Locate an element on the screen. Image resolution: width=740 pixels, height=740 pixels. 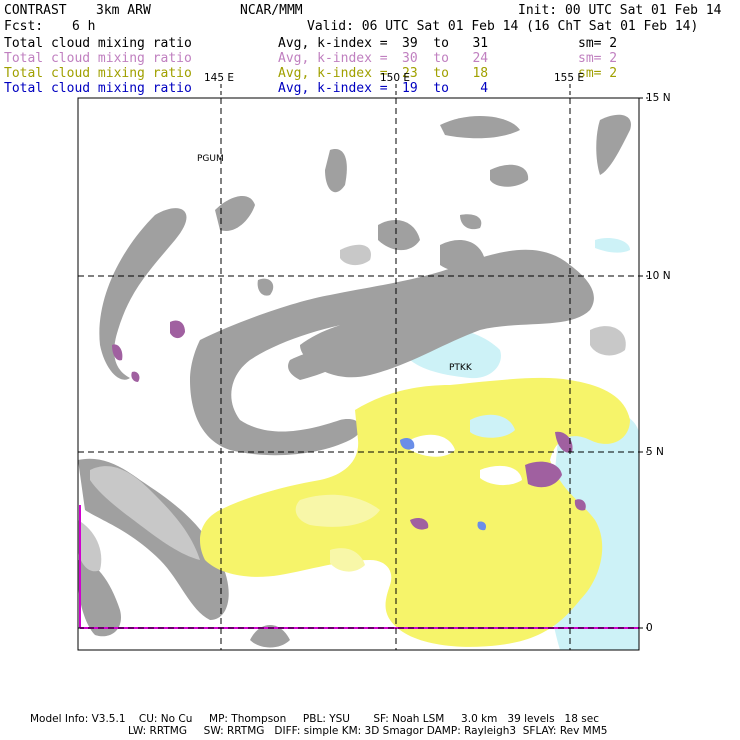
lon-label: 155 E is located at coordinates (569, 78).